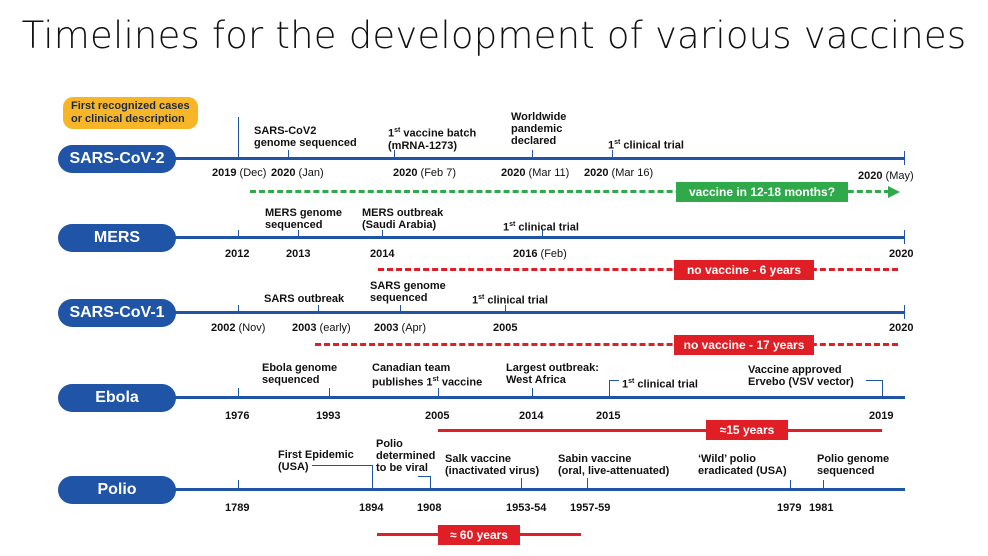 The width and height of the screenshot is (988, 556). Describe the element at coordinates (117, 490) in the screenshot. I see `polio-label: Polio` at that location.